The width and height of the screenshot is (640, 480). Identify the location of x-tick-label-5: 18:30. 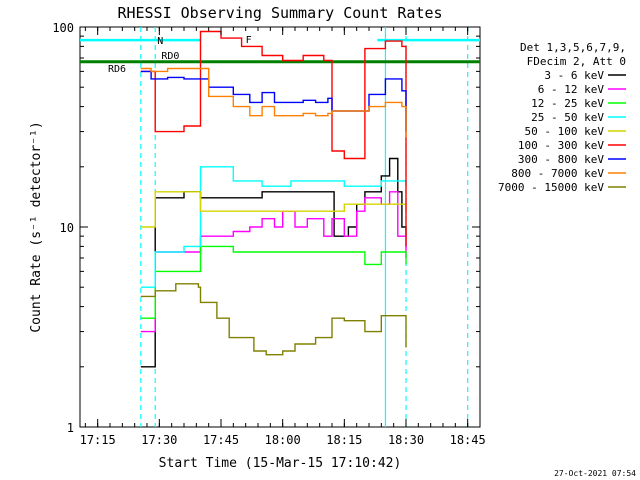
(406, 440).